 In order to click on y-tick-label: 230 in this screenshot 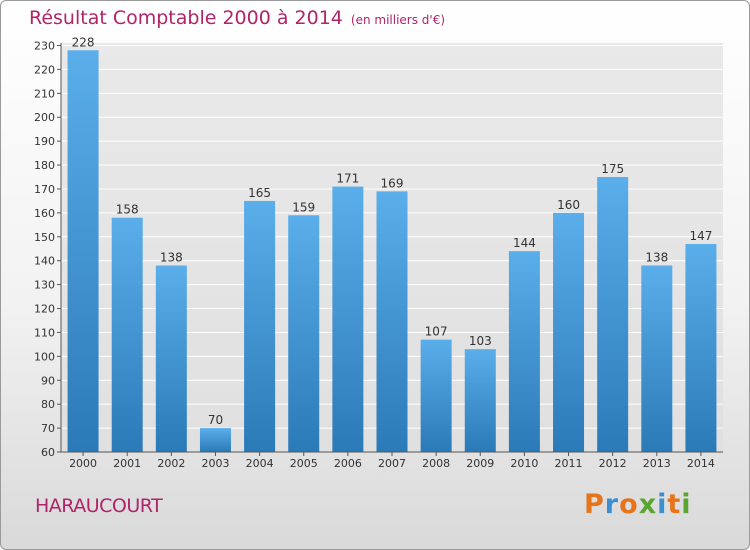, I will do `click(44, 46)`.